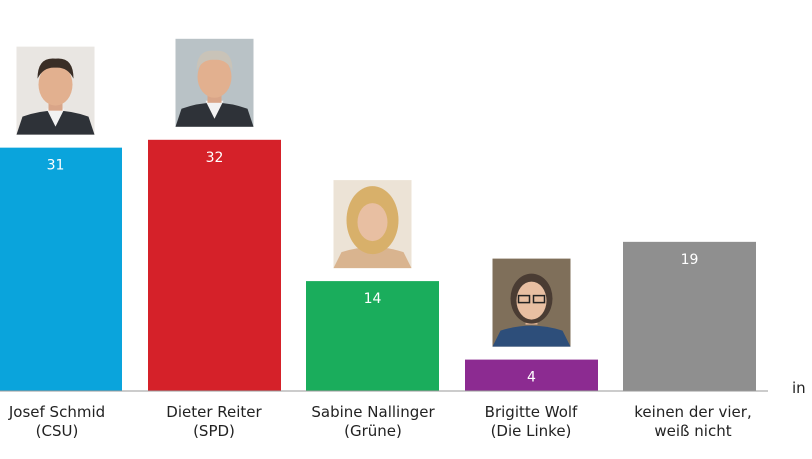 This screenshot has width=812, height=459. I want to click on category-label: Brigitte Wolf, so click(531, 412).